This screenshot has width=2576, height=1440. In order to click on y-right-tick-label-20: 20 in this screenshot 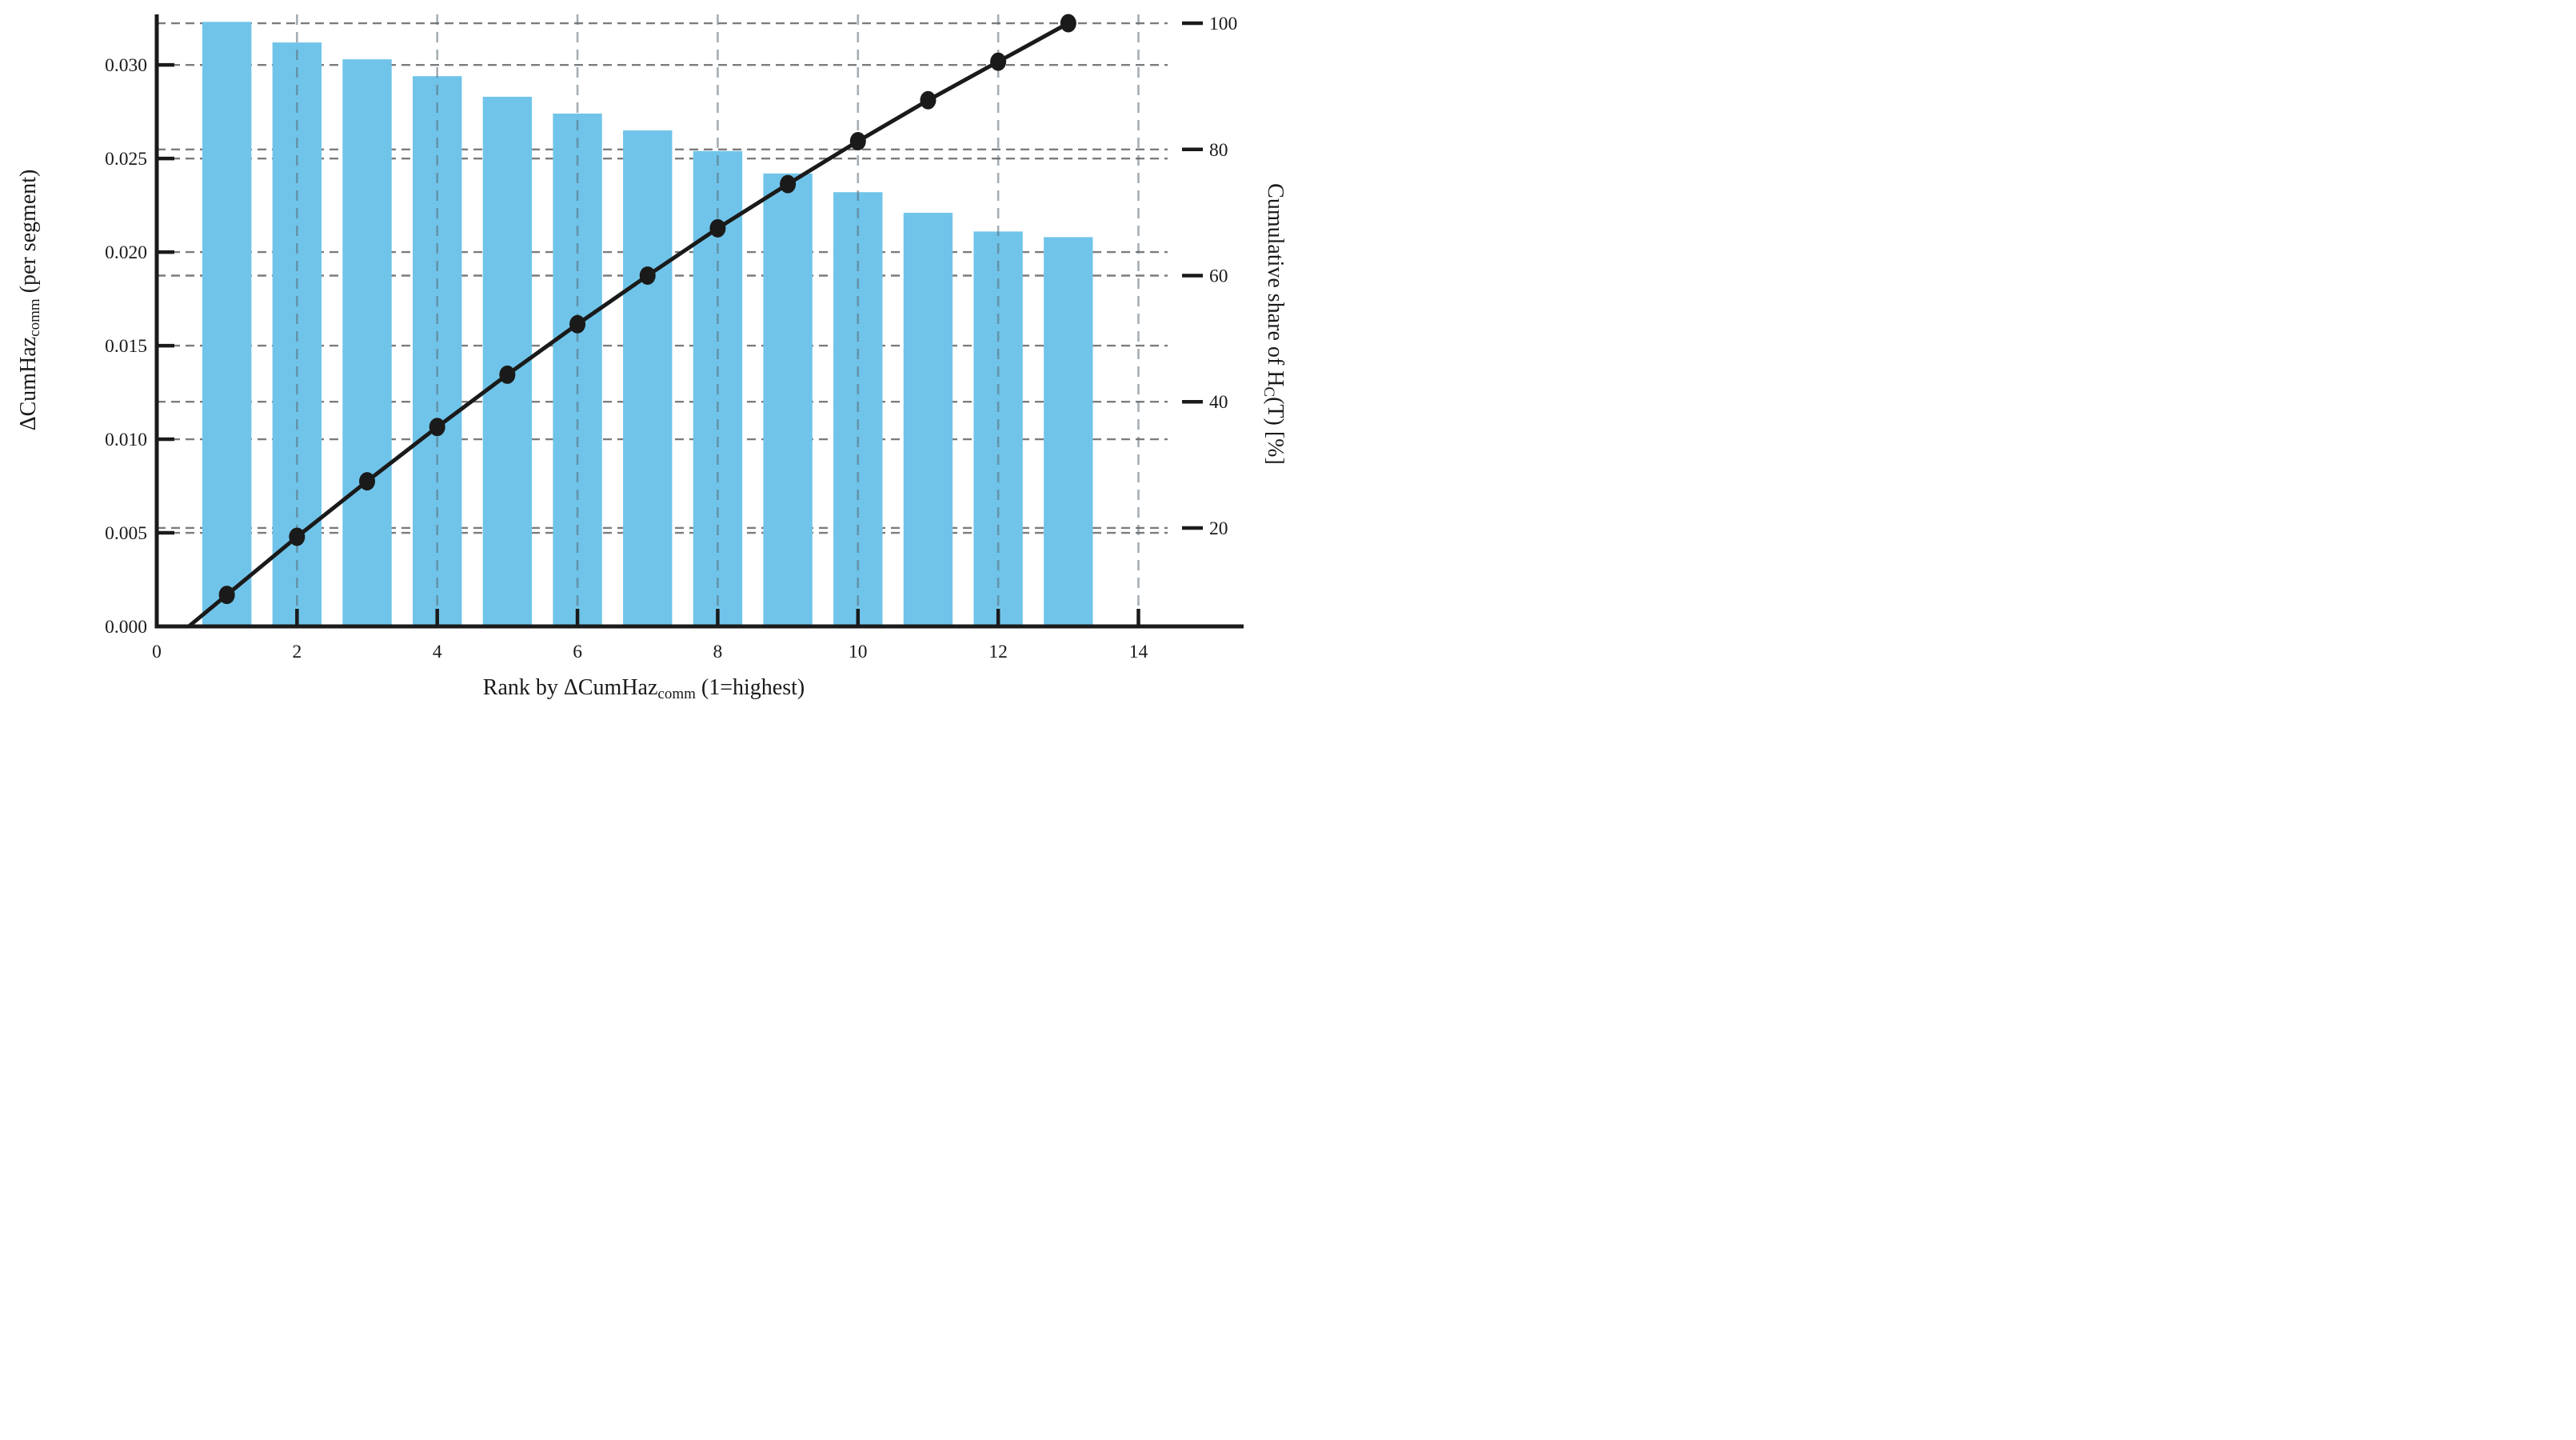, I will do `click(1219, 528)`.